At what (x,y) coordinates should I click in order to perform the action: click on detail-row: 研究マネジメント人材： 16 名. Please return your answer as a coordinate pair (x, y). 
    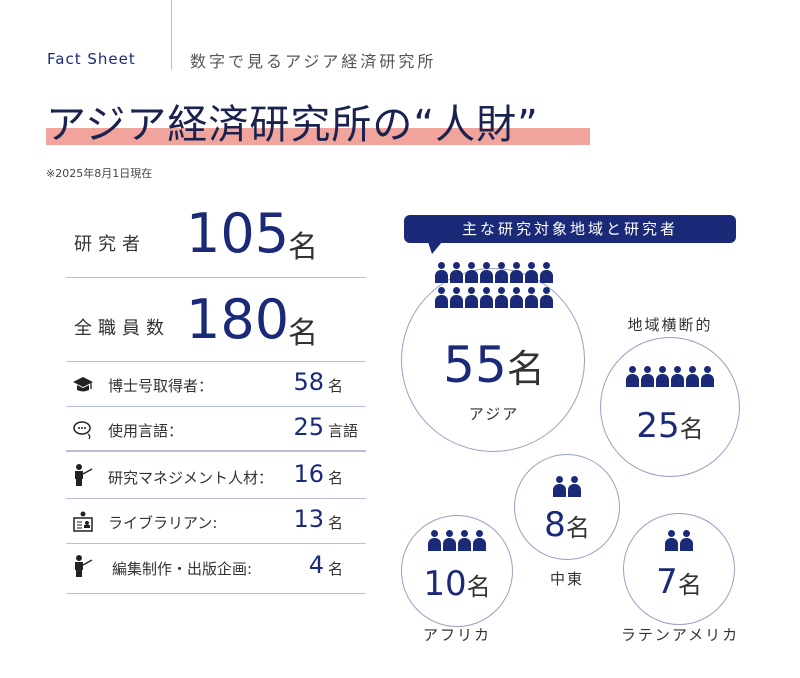
    Looking at the image, I should click on (216, 476).